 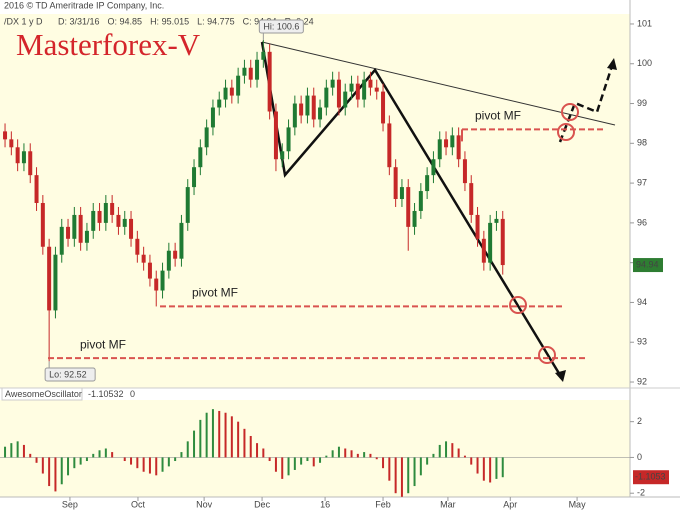 What do you see at coordinates (651, 477) in the screenshot?
I see `last-osc-box` at bounding box center [651, 477].